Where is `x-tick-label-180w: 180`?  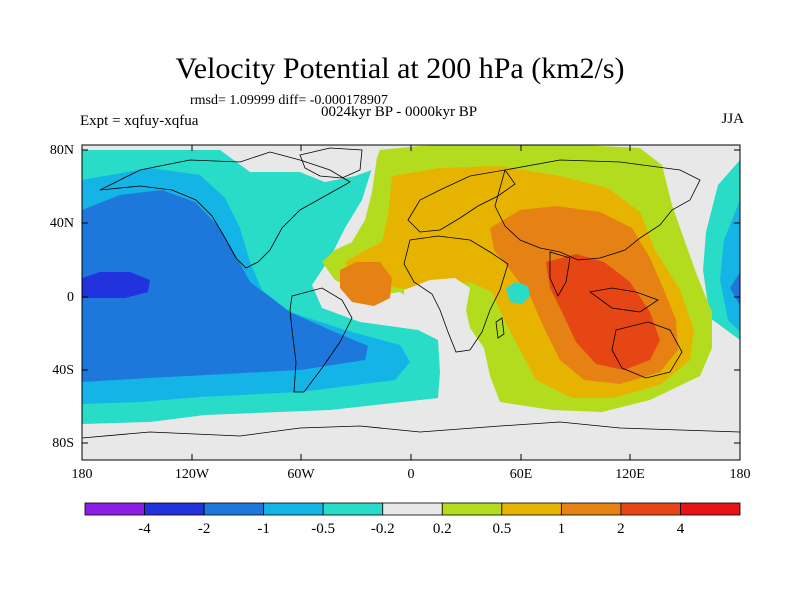
x-tick-label-180w: 180 is located at coordinates (82, 474).